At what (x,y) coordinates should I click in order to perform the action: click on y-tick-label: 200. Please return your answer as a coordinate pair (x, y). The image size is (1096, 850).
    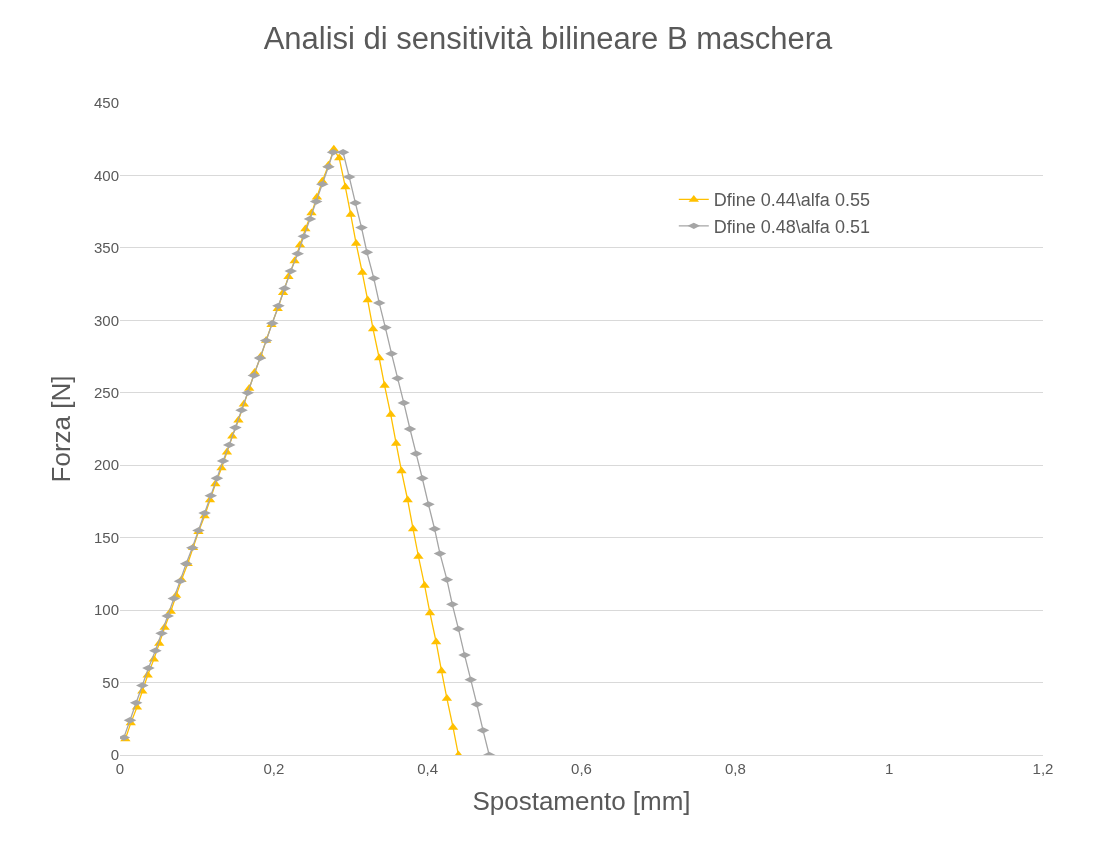
    Looking at the image, I should click on (106, 465).